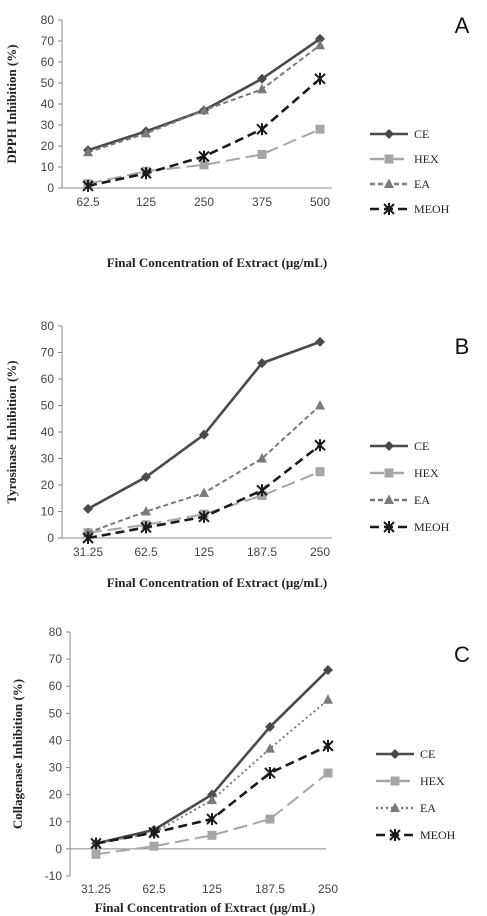 Image resolution: width=487 pixels, height=916 pixels. What do you see at coordinates (399, 134) in the screenshot?
I see `legend-entry-ce: CE` at bounding box center [399, 134].